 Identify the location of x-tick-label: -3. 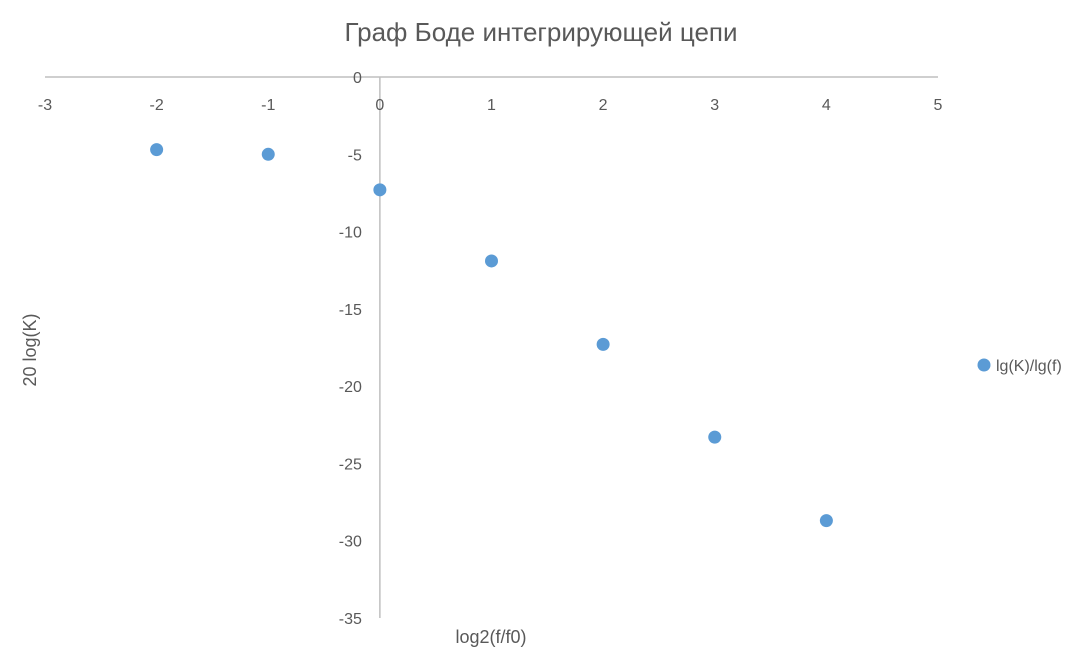
(45, 105).